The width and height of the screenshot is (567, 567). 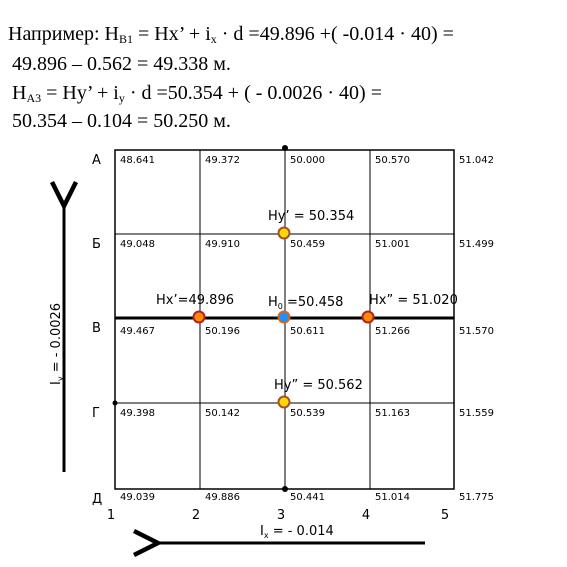 I want to click on grid-value: 50.000, so click(x=307, y=160).